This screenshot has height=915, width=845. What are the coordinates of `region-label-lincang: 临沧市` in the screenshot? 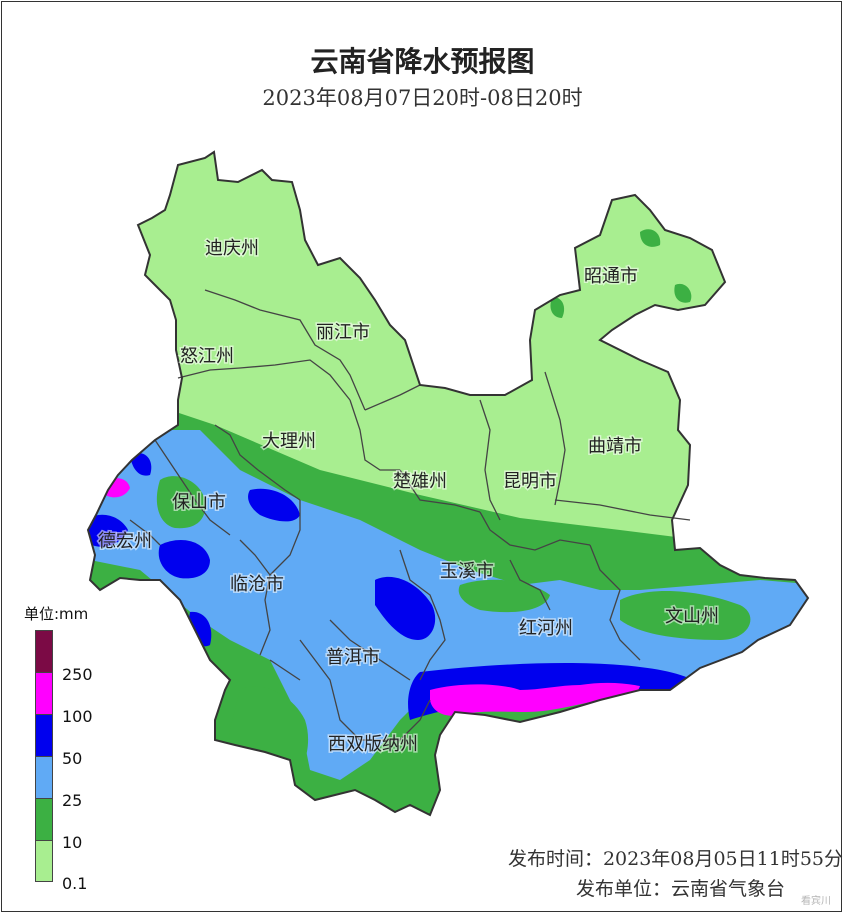 It's located at (257, 584).